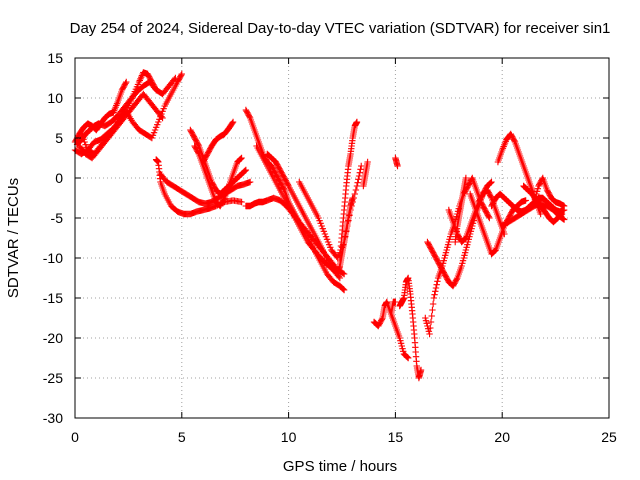 The width and height of the screenshot is (640, 480). Describe the element at coordinates (502, 437) in the screenshot. I see `x-tick-label: 20` at that location.